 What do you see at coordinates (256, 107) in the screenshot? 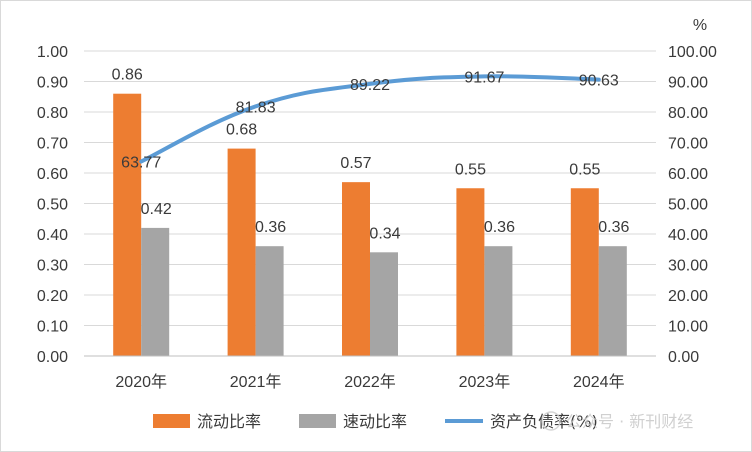
I see `line-value-label: 81.83` at bounding box center [256, 107].